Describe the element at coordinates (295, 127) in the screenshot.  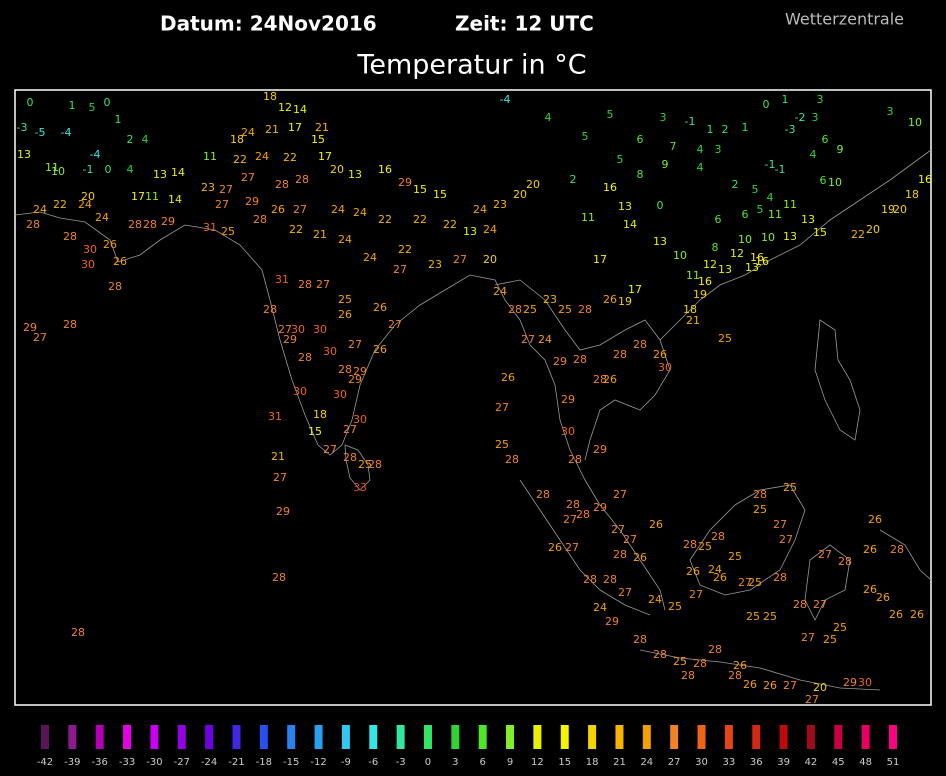
I see `station-value: 17` at that location.